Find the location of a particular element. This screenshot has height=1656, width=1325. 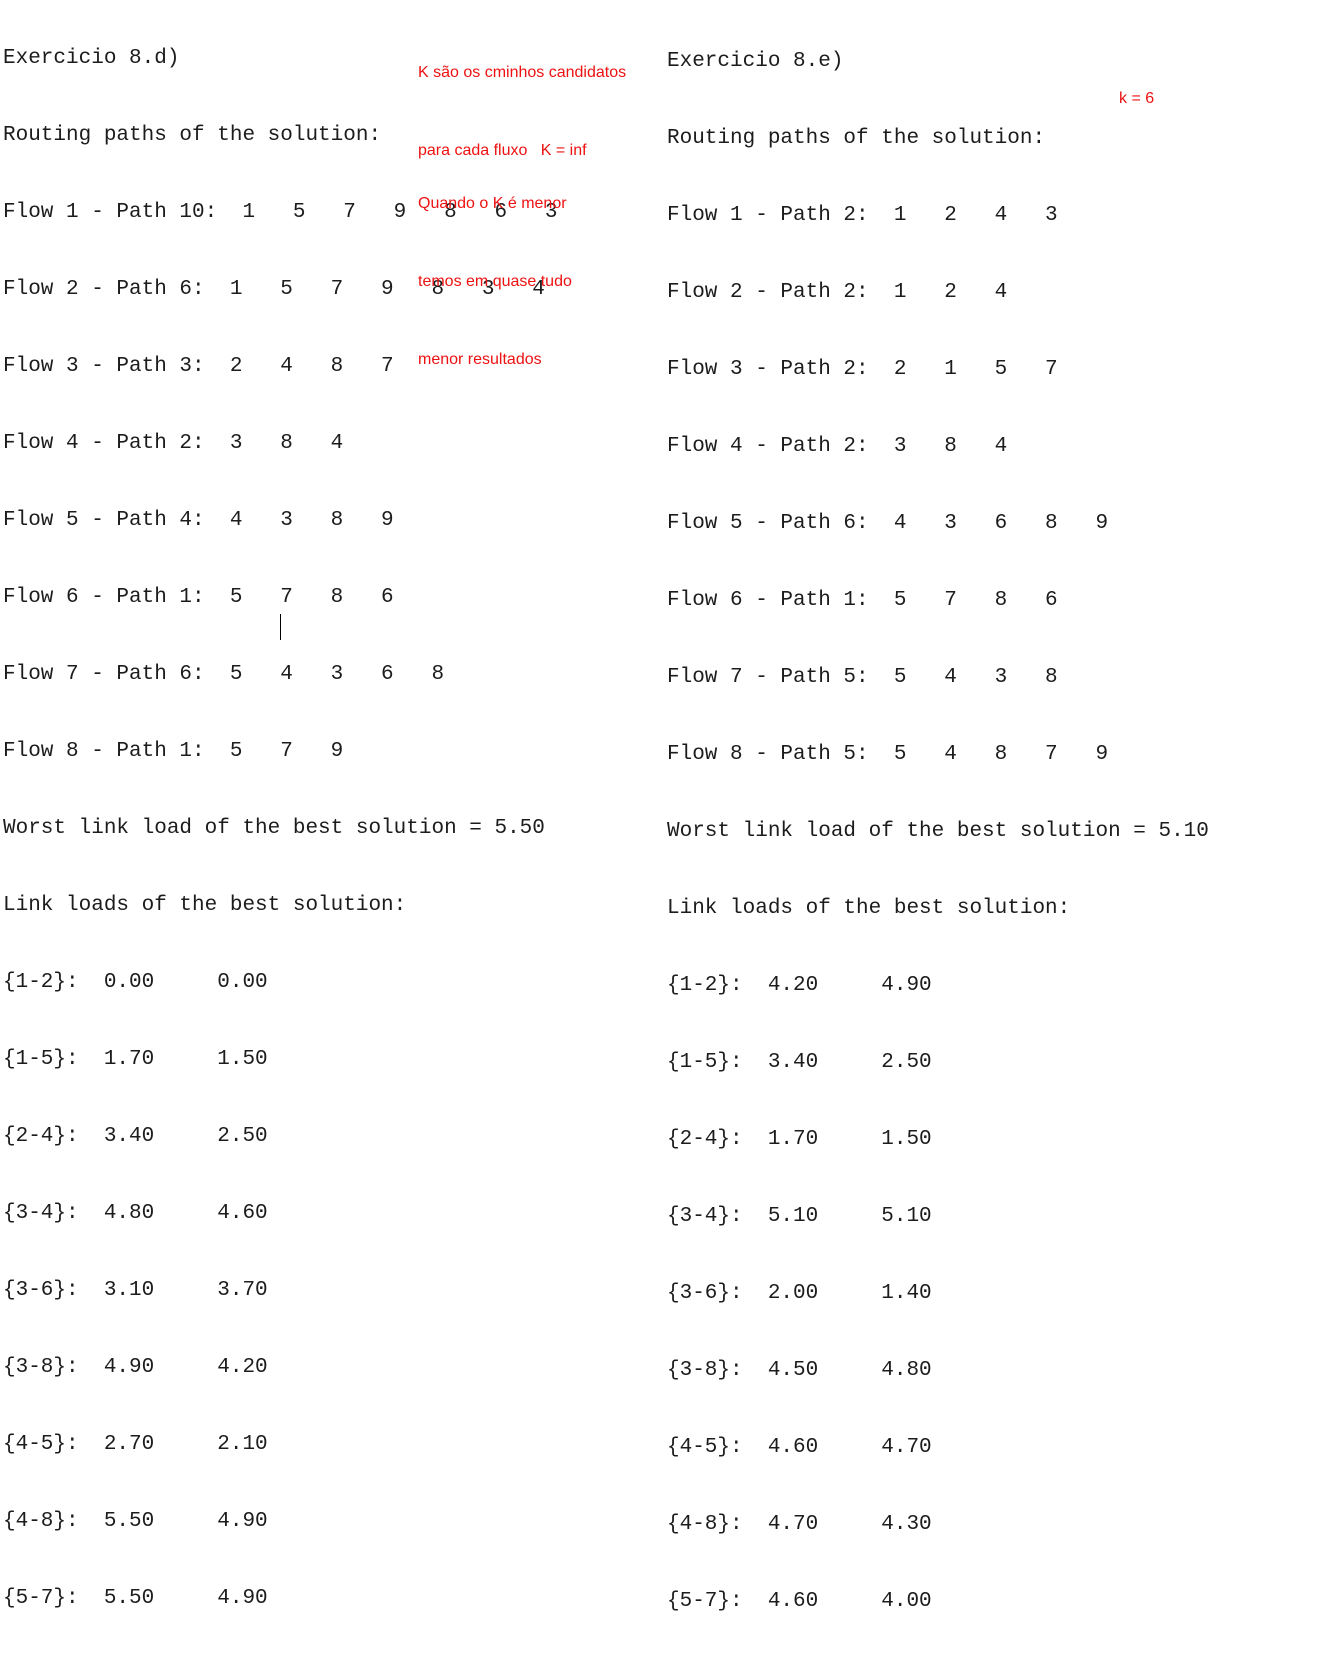

link-load-row: {1-2}: 4.20 4.90 is located at coordinates (799, 985).